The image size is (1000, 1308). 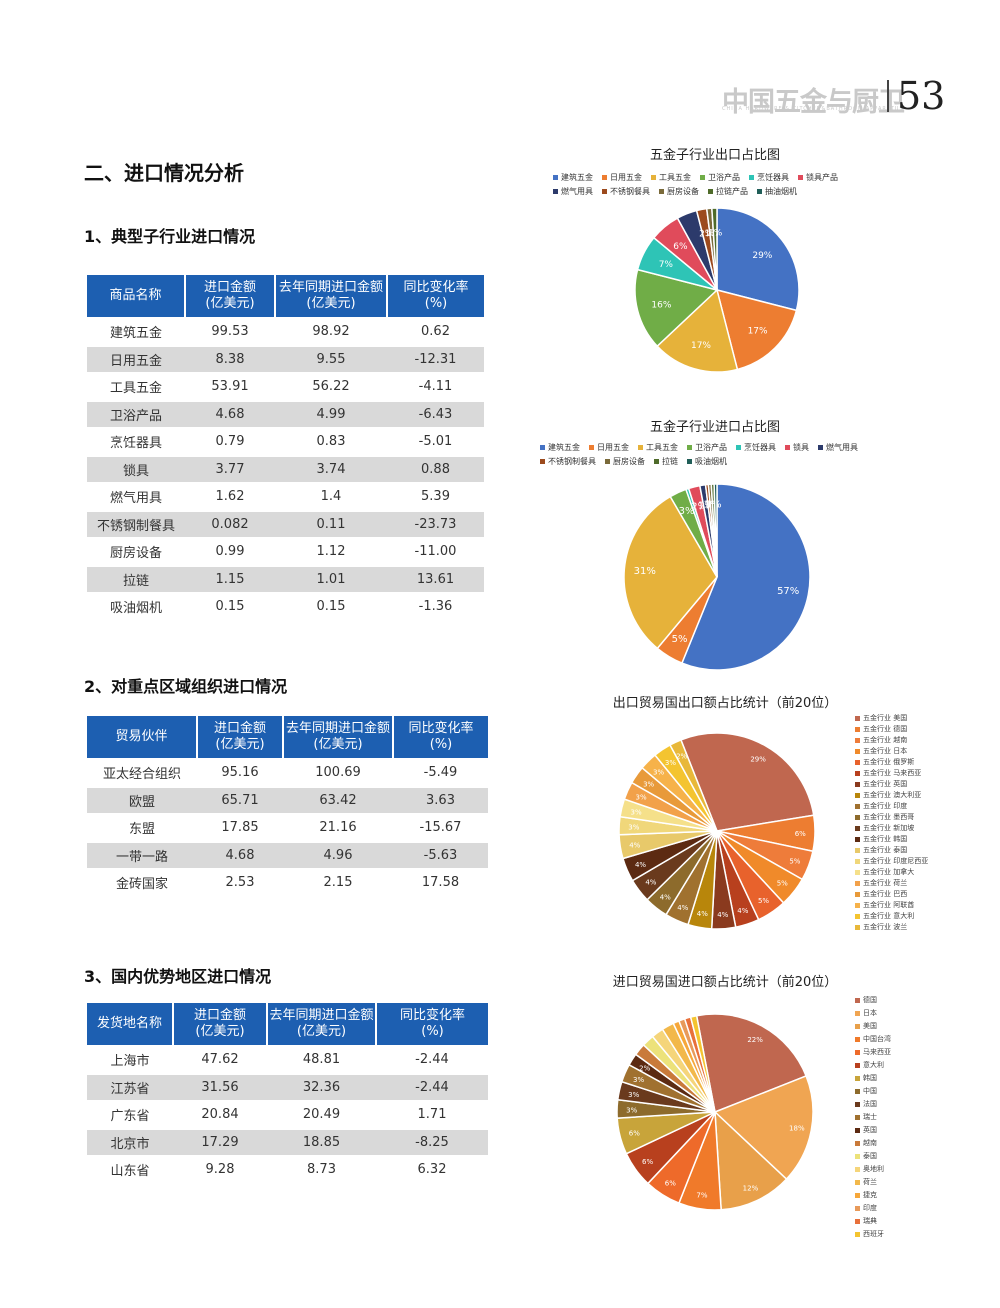 What do you see at coordinates (885, 806) in the screenshot?
I see `legend-label: 五金行业 印度` at bounding box center [885, 806].